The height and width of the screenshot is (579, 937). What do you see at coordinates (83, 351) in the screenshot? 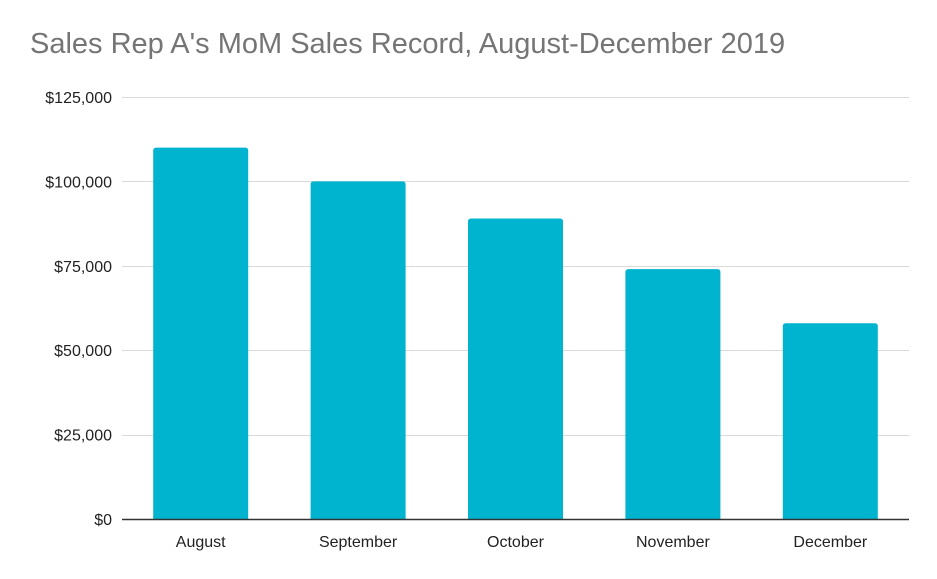
I see `y-tick-label: $50,000` at bounding box center [83, 351].